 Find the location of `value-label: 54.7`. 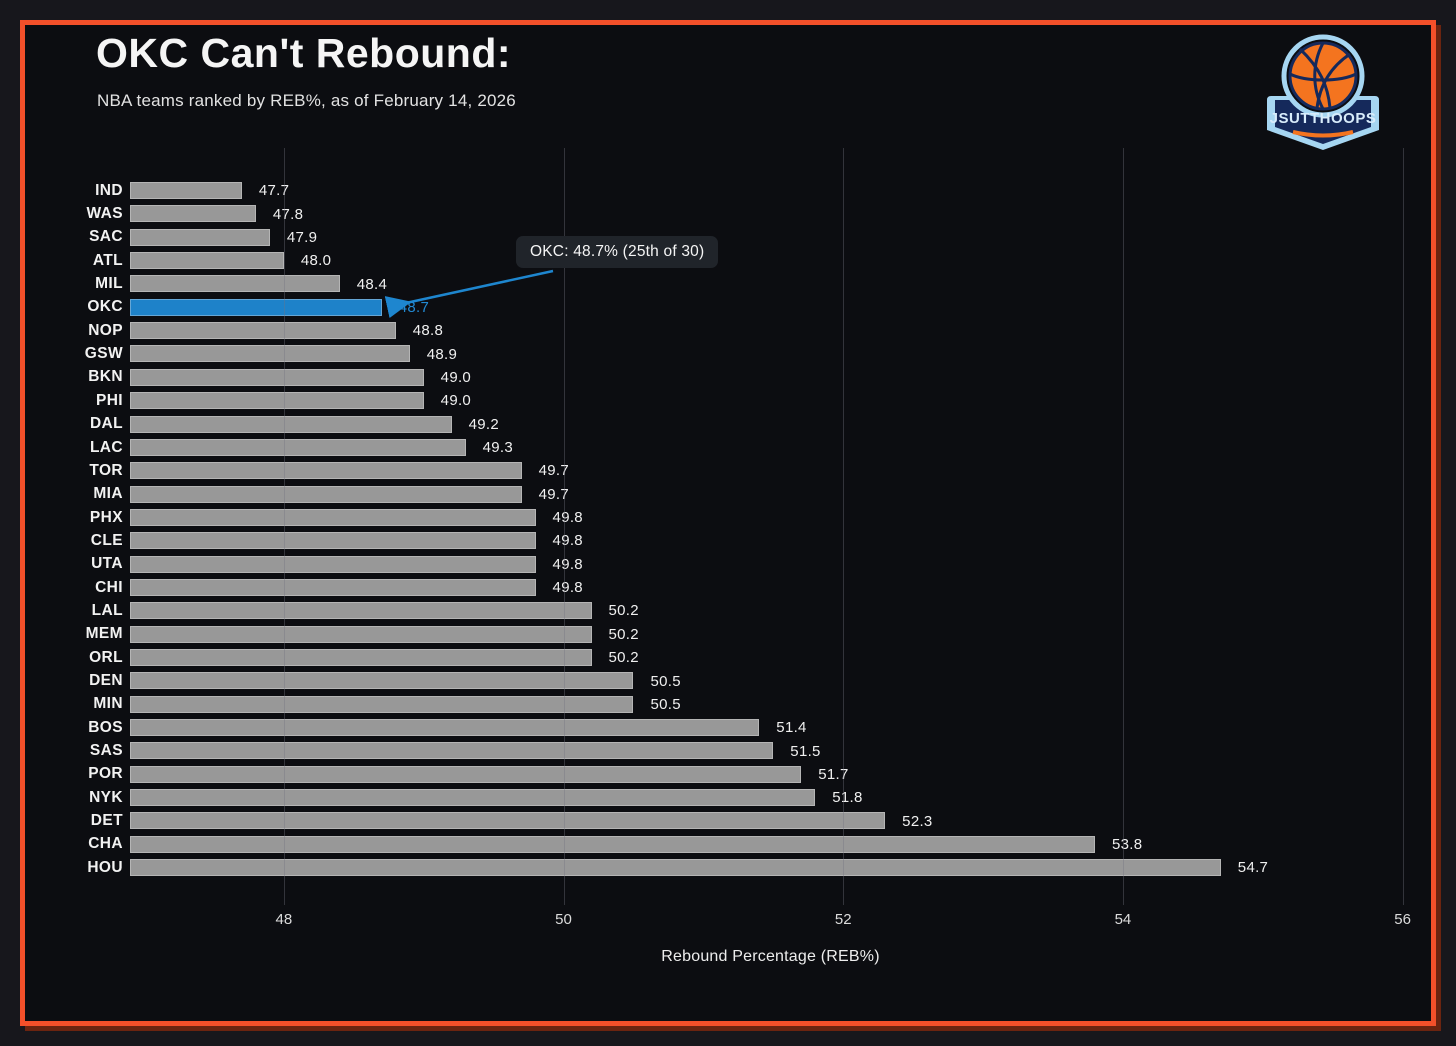

value-label: 54.7 is located at coordinates (1253, 868).